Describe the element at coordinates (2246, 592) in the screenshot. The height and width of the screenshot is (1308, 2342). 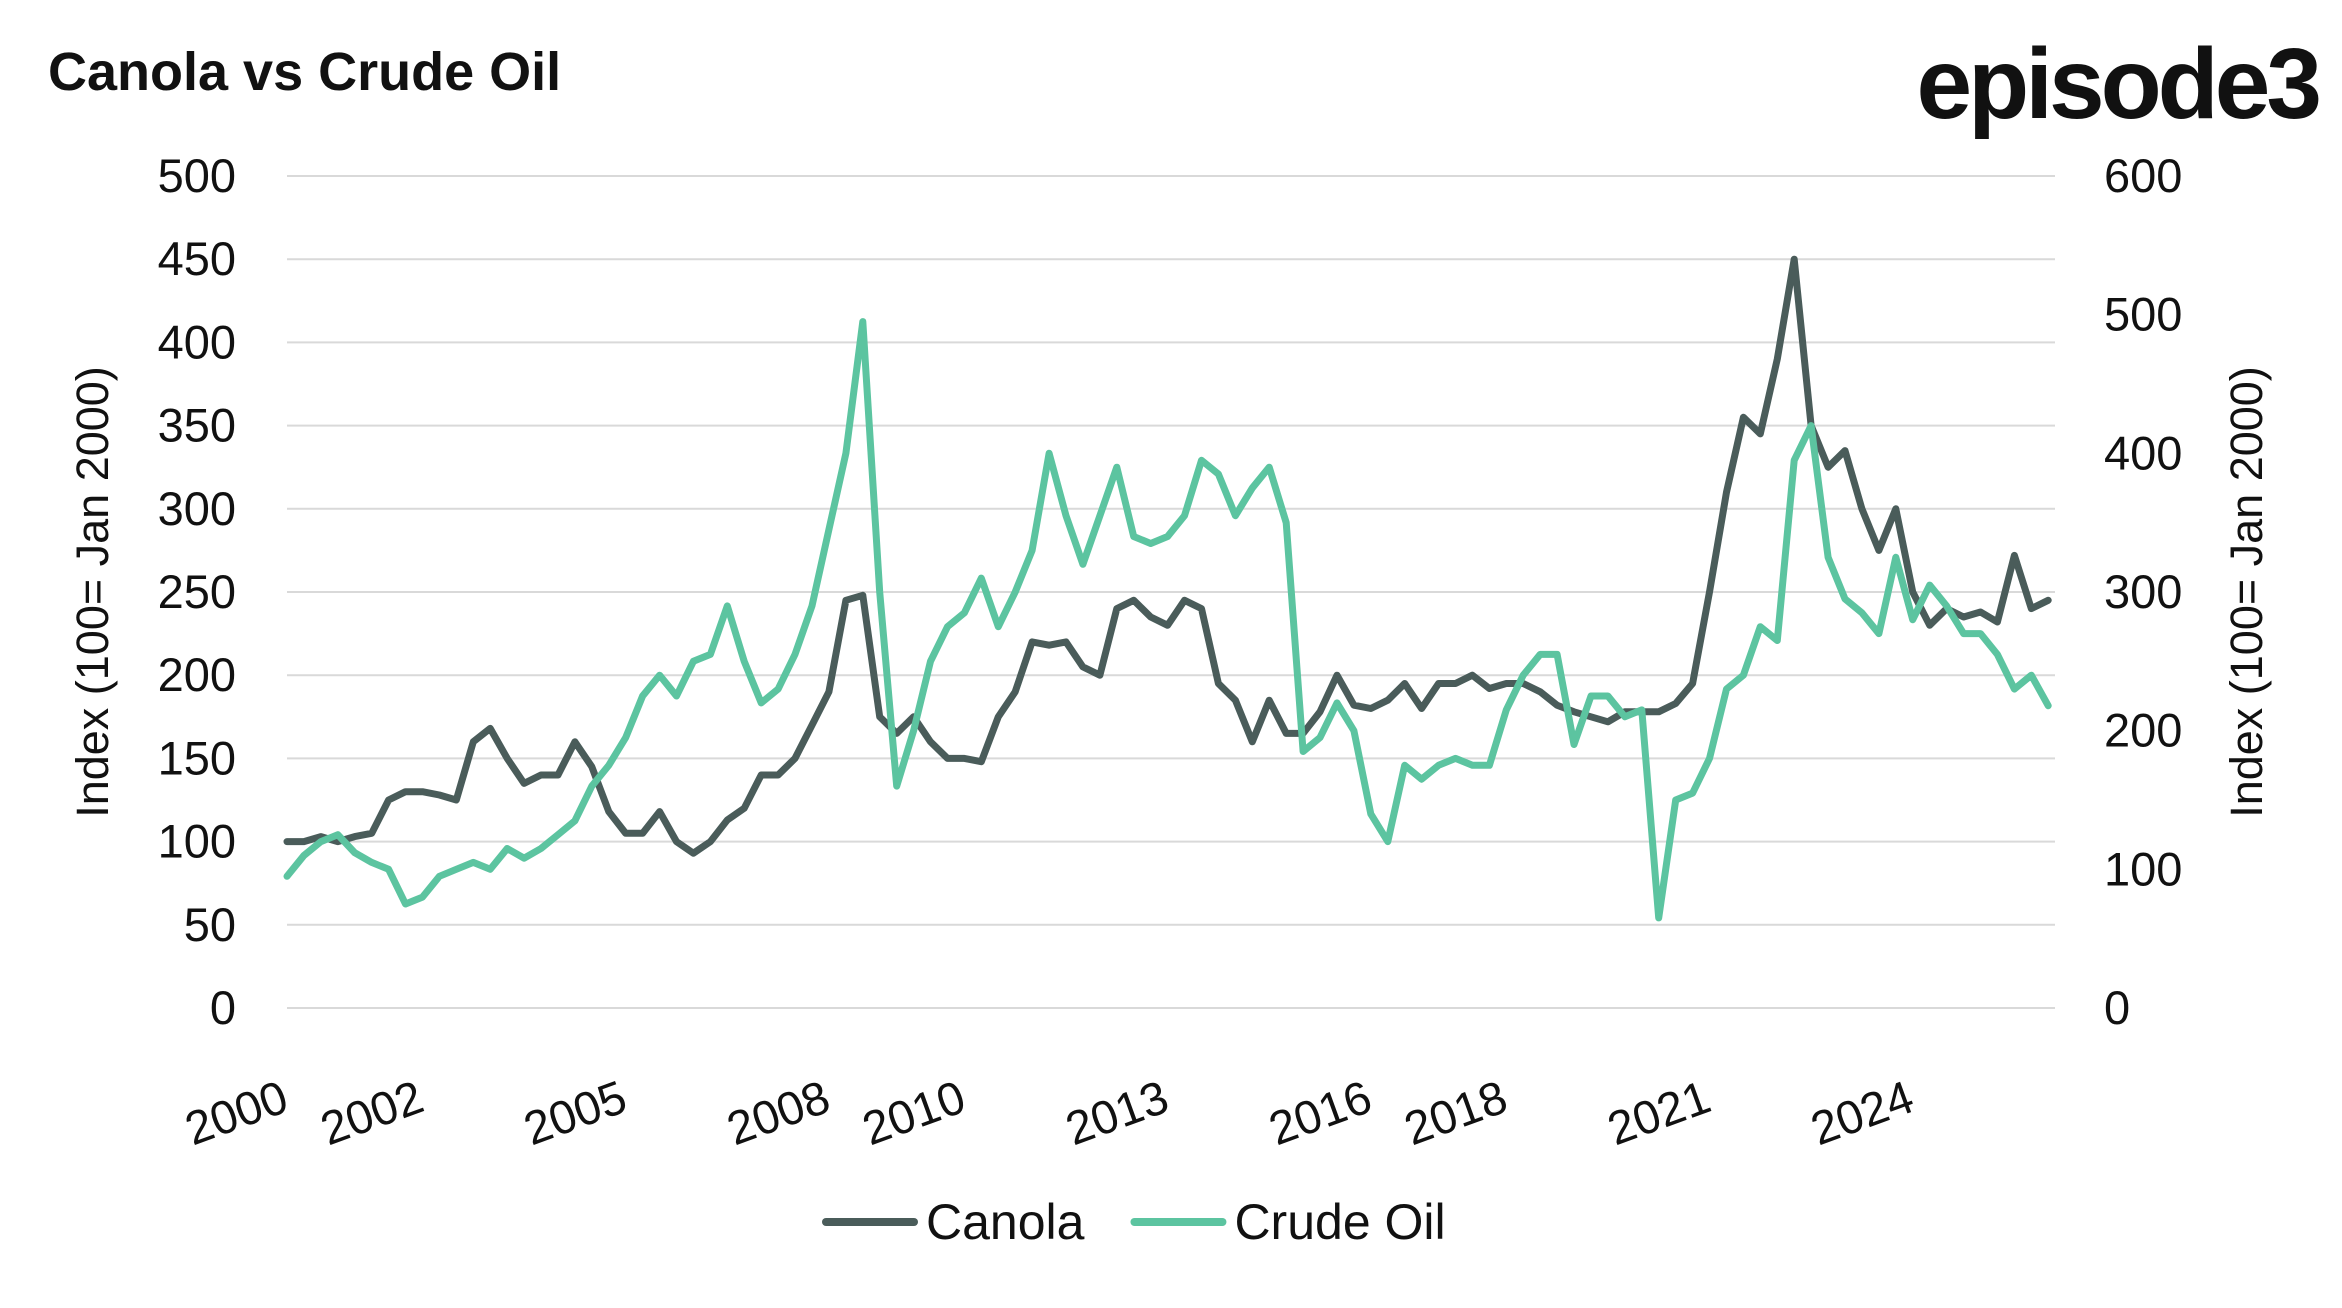
I see `y2-axis-title: Index (100= Jan 2000)` at that location.